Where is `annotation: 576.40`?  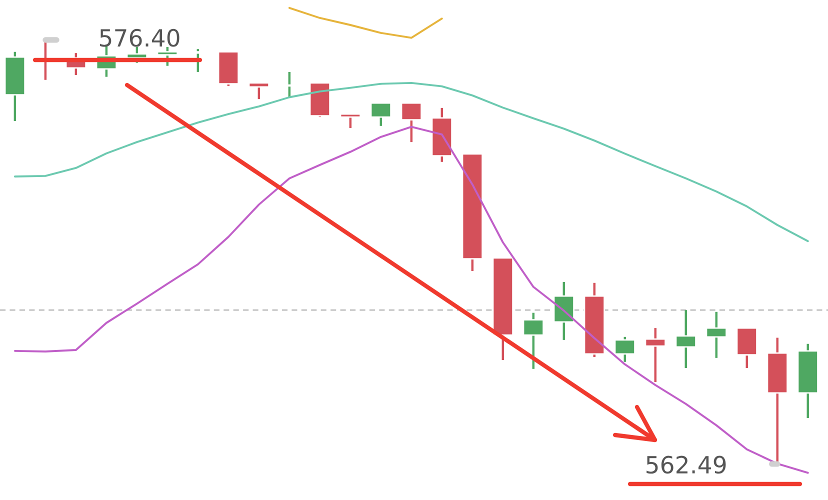
annotation: 576.40 is located at coordinates (140, 37).